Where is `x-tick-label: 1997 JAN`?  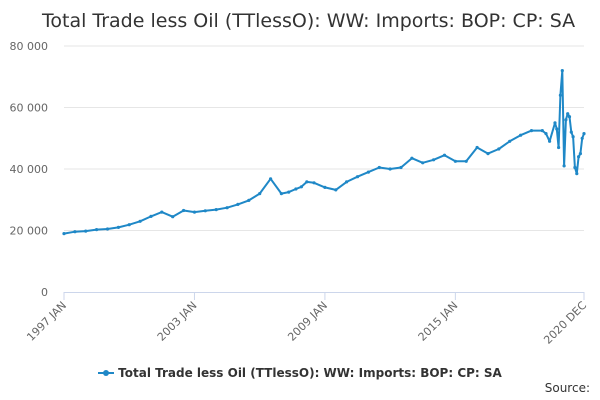 x-tick-label: 1997 JAN is located at coordinates (46, 321).